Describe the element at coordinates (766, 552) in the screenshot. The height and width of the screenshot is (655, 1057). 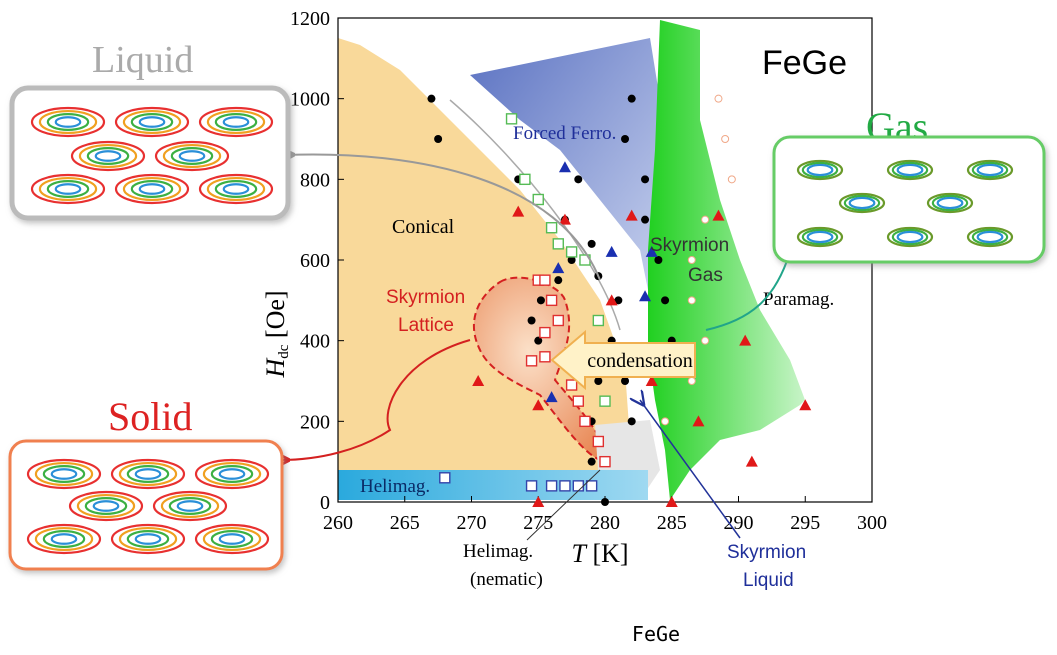
I see `label-skyrmion-liquid-1: Skyrmion` at that location.